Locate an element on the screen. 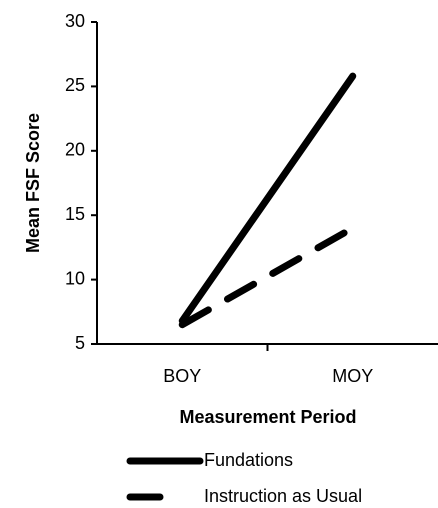  y-tick-label: 10 is located at coordinates (75, 278).